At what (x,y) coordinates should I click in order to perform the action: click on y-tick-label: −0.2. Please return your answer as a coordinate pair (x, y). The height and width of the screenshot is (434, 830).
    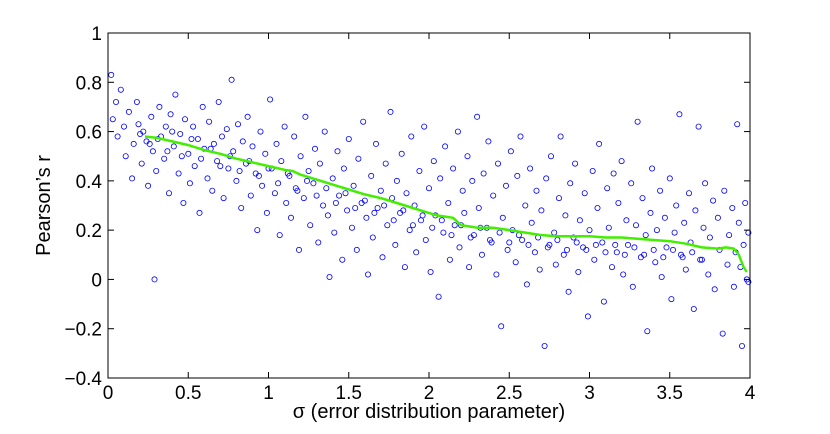
    Looking at the image, I should click on (83, 330).